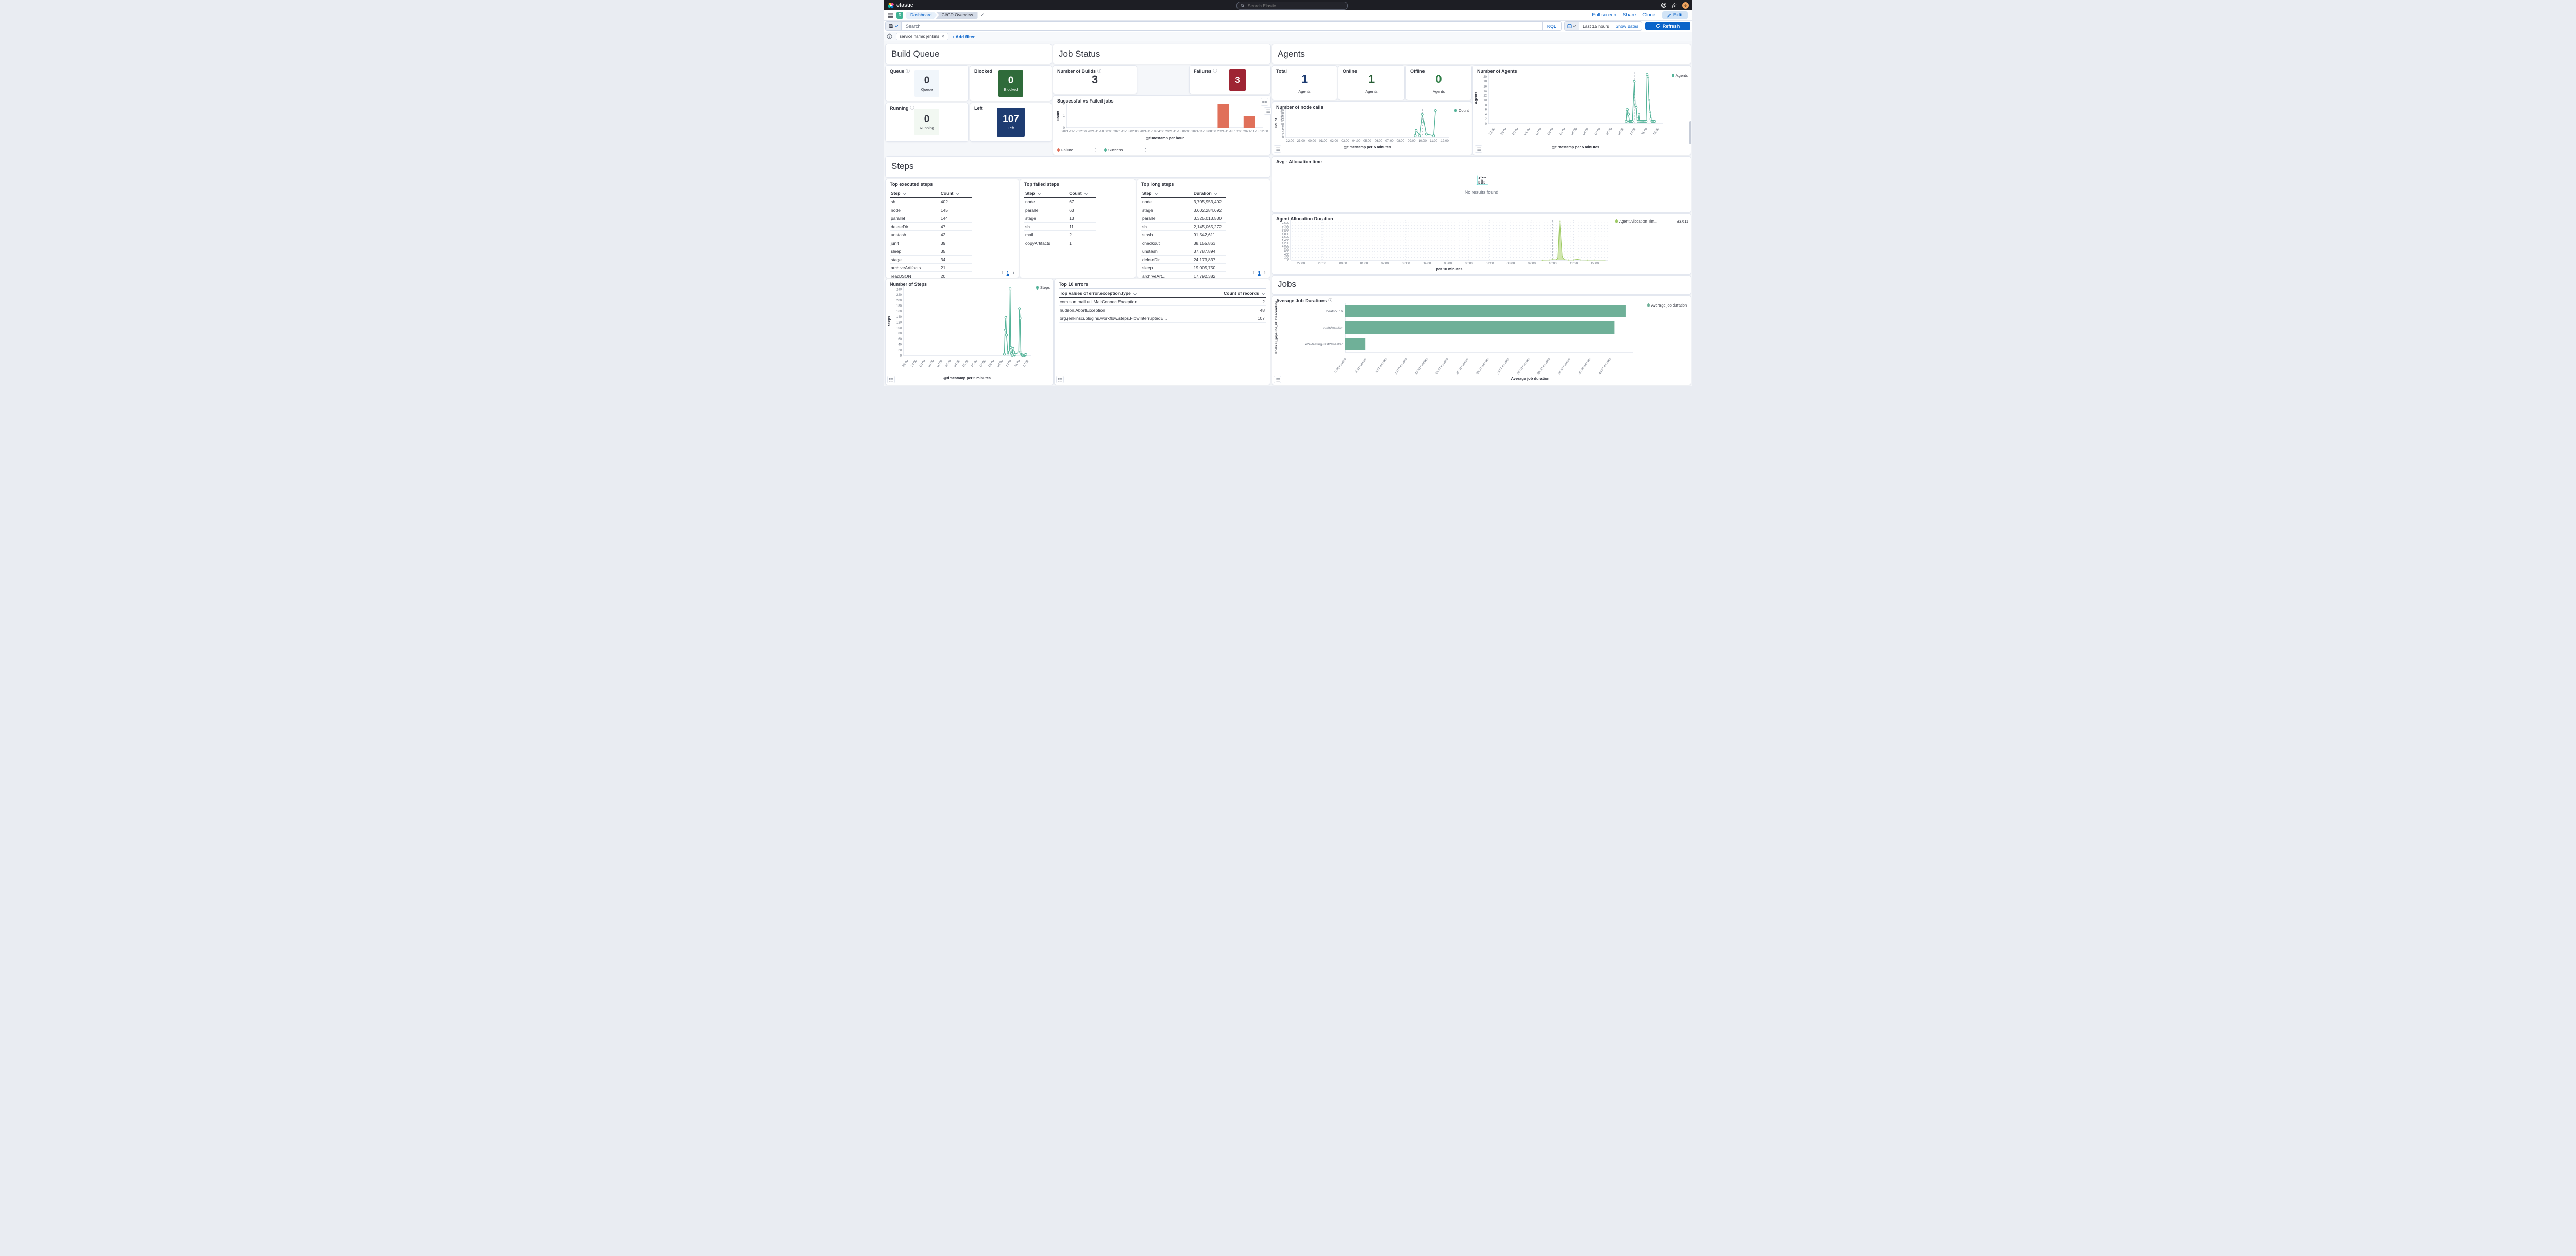 Image resolution: width=2576 pixels, height=1256 pixels. I want to click on panel-title: Agent Allocation Duration, so click(1304, 219).